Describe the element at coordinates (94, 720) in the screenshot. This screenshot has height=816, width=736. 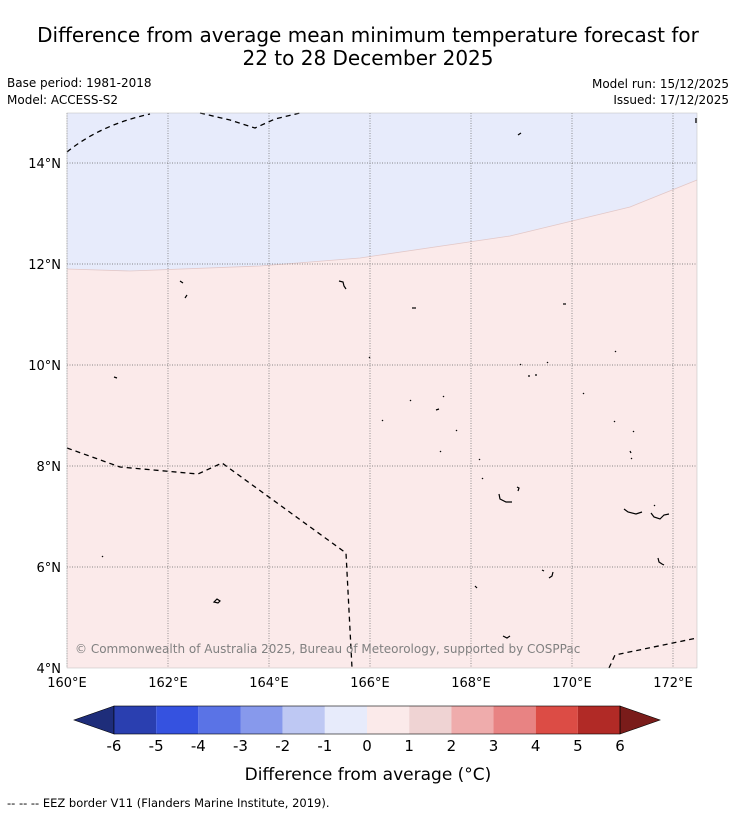
I see `colorbar-extend-low` at that location.